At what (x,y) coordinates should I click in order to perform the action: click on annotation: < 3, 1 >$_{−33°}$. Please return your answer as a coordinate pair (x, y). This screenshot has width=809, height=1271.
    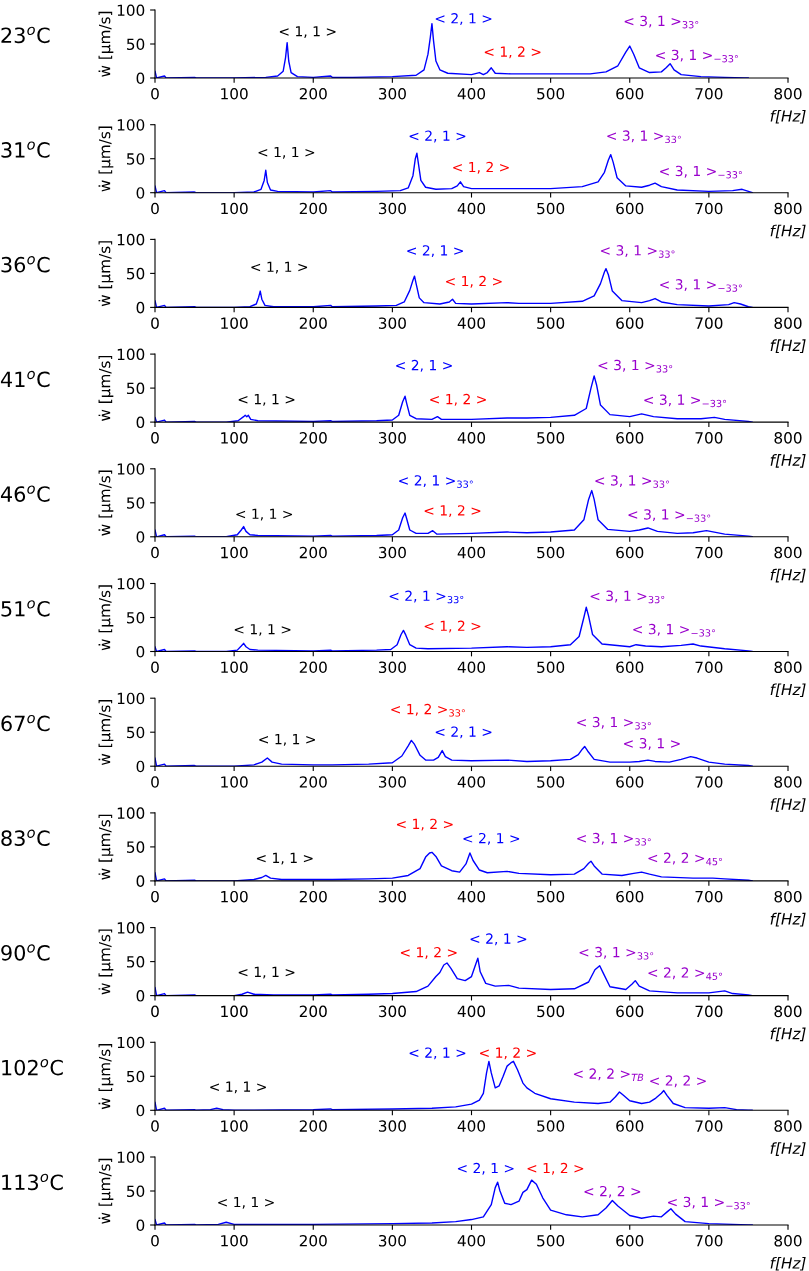
    Looking at the image, I should click on (701, 285).